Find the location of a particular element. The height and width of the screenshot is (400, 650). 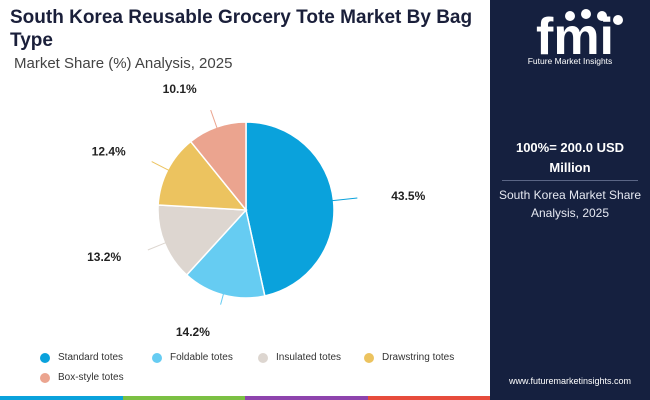

legend-item-standard-totes: Standard totes is located at coordinates (81, 357).